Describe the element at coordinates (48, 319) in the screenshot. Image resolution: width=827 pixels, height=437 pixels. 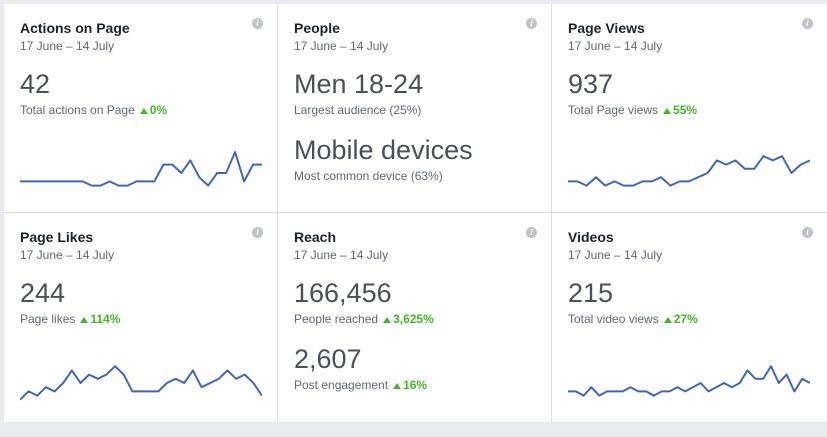
I see `metric-label: Page likes` at that location.